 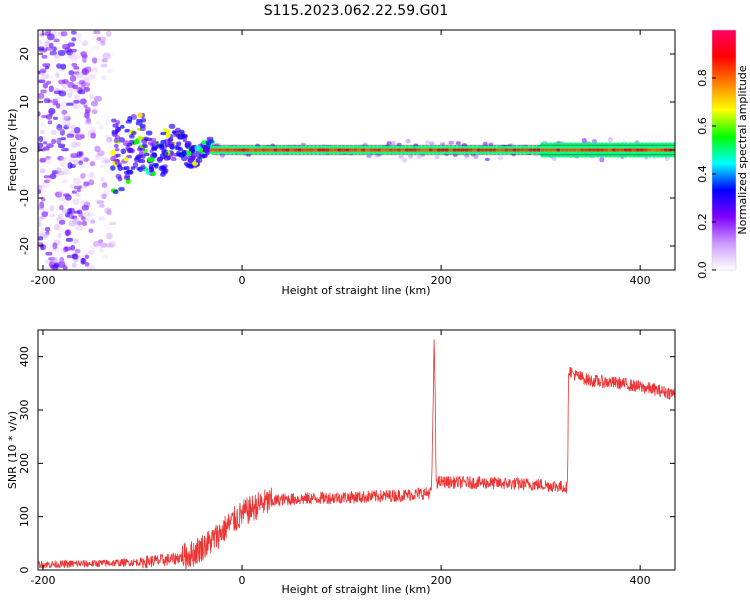 I want to click on spectrogram-x-tick-label: -200, so click(x=42, y=280).